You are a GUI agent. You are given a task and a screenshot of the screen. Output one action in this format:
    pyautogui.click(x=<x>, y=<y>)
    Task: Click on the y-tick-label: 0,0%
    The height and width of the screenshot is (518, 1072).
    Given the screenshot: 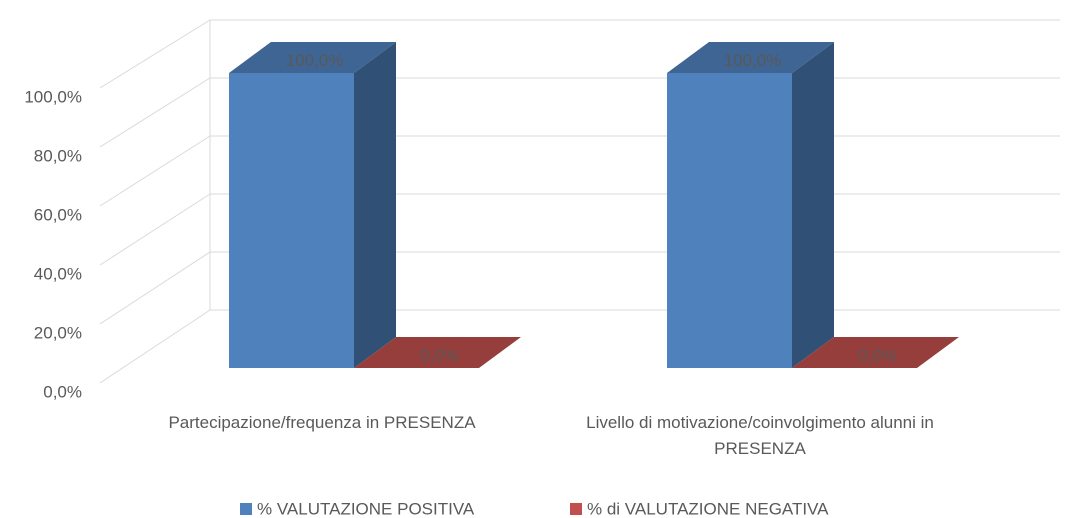 What is the action you would take?
    pyautogui.click(x=62, y=391)
    